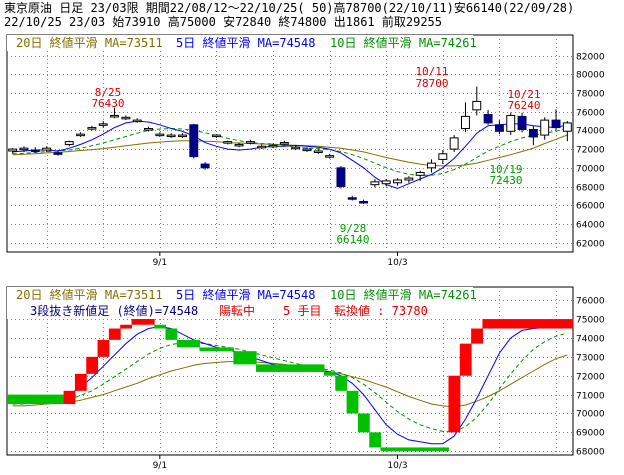  Describe the element at coordinates (432, 83) in the screenshot. I see `annotation-high-1011-value: 78700` at that location.